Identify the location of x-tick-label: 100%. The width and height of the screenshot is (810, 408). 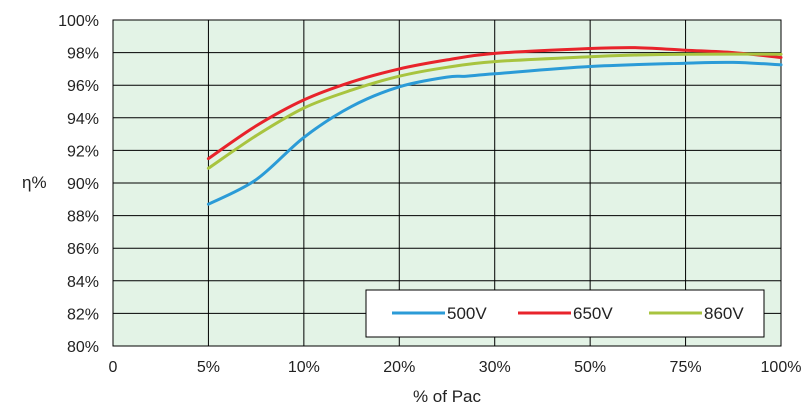
(781, 367).